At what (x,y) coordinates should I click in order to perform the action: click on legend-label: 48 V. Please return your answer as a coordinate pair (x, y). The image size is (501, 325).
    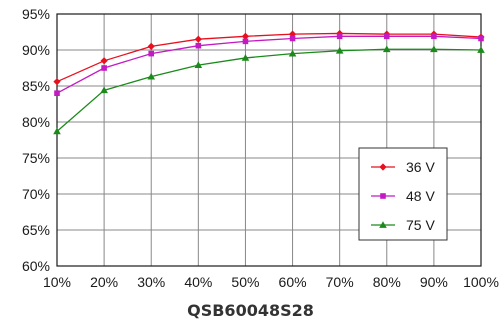
    Looking at the image, I should click on (420, 196).